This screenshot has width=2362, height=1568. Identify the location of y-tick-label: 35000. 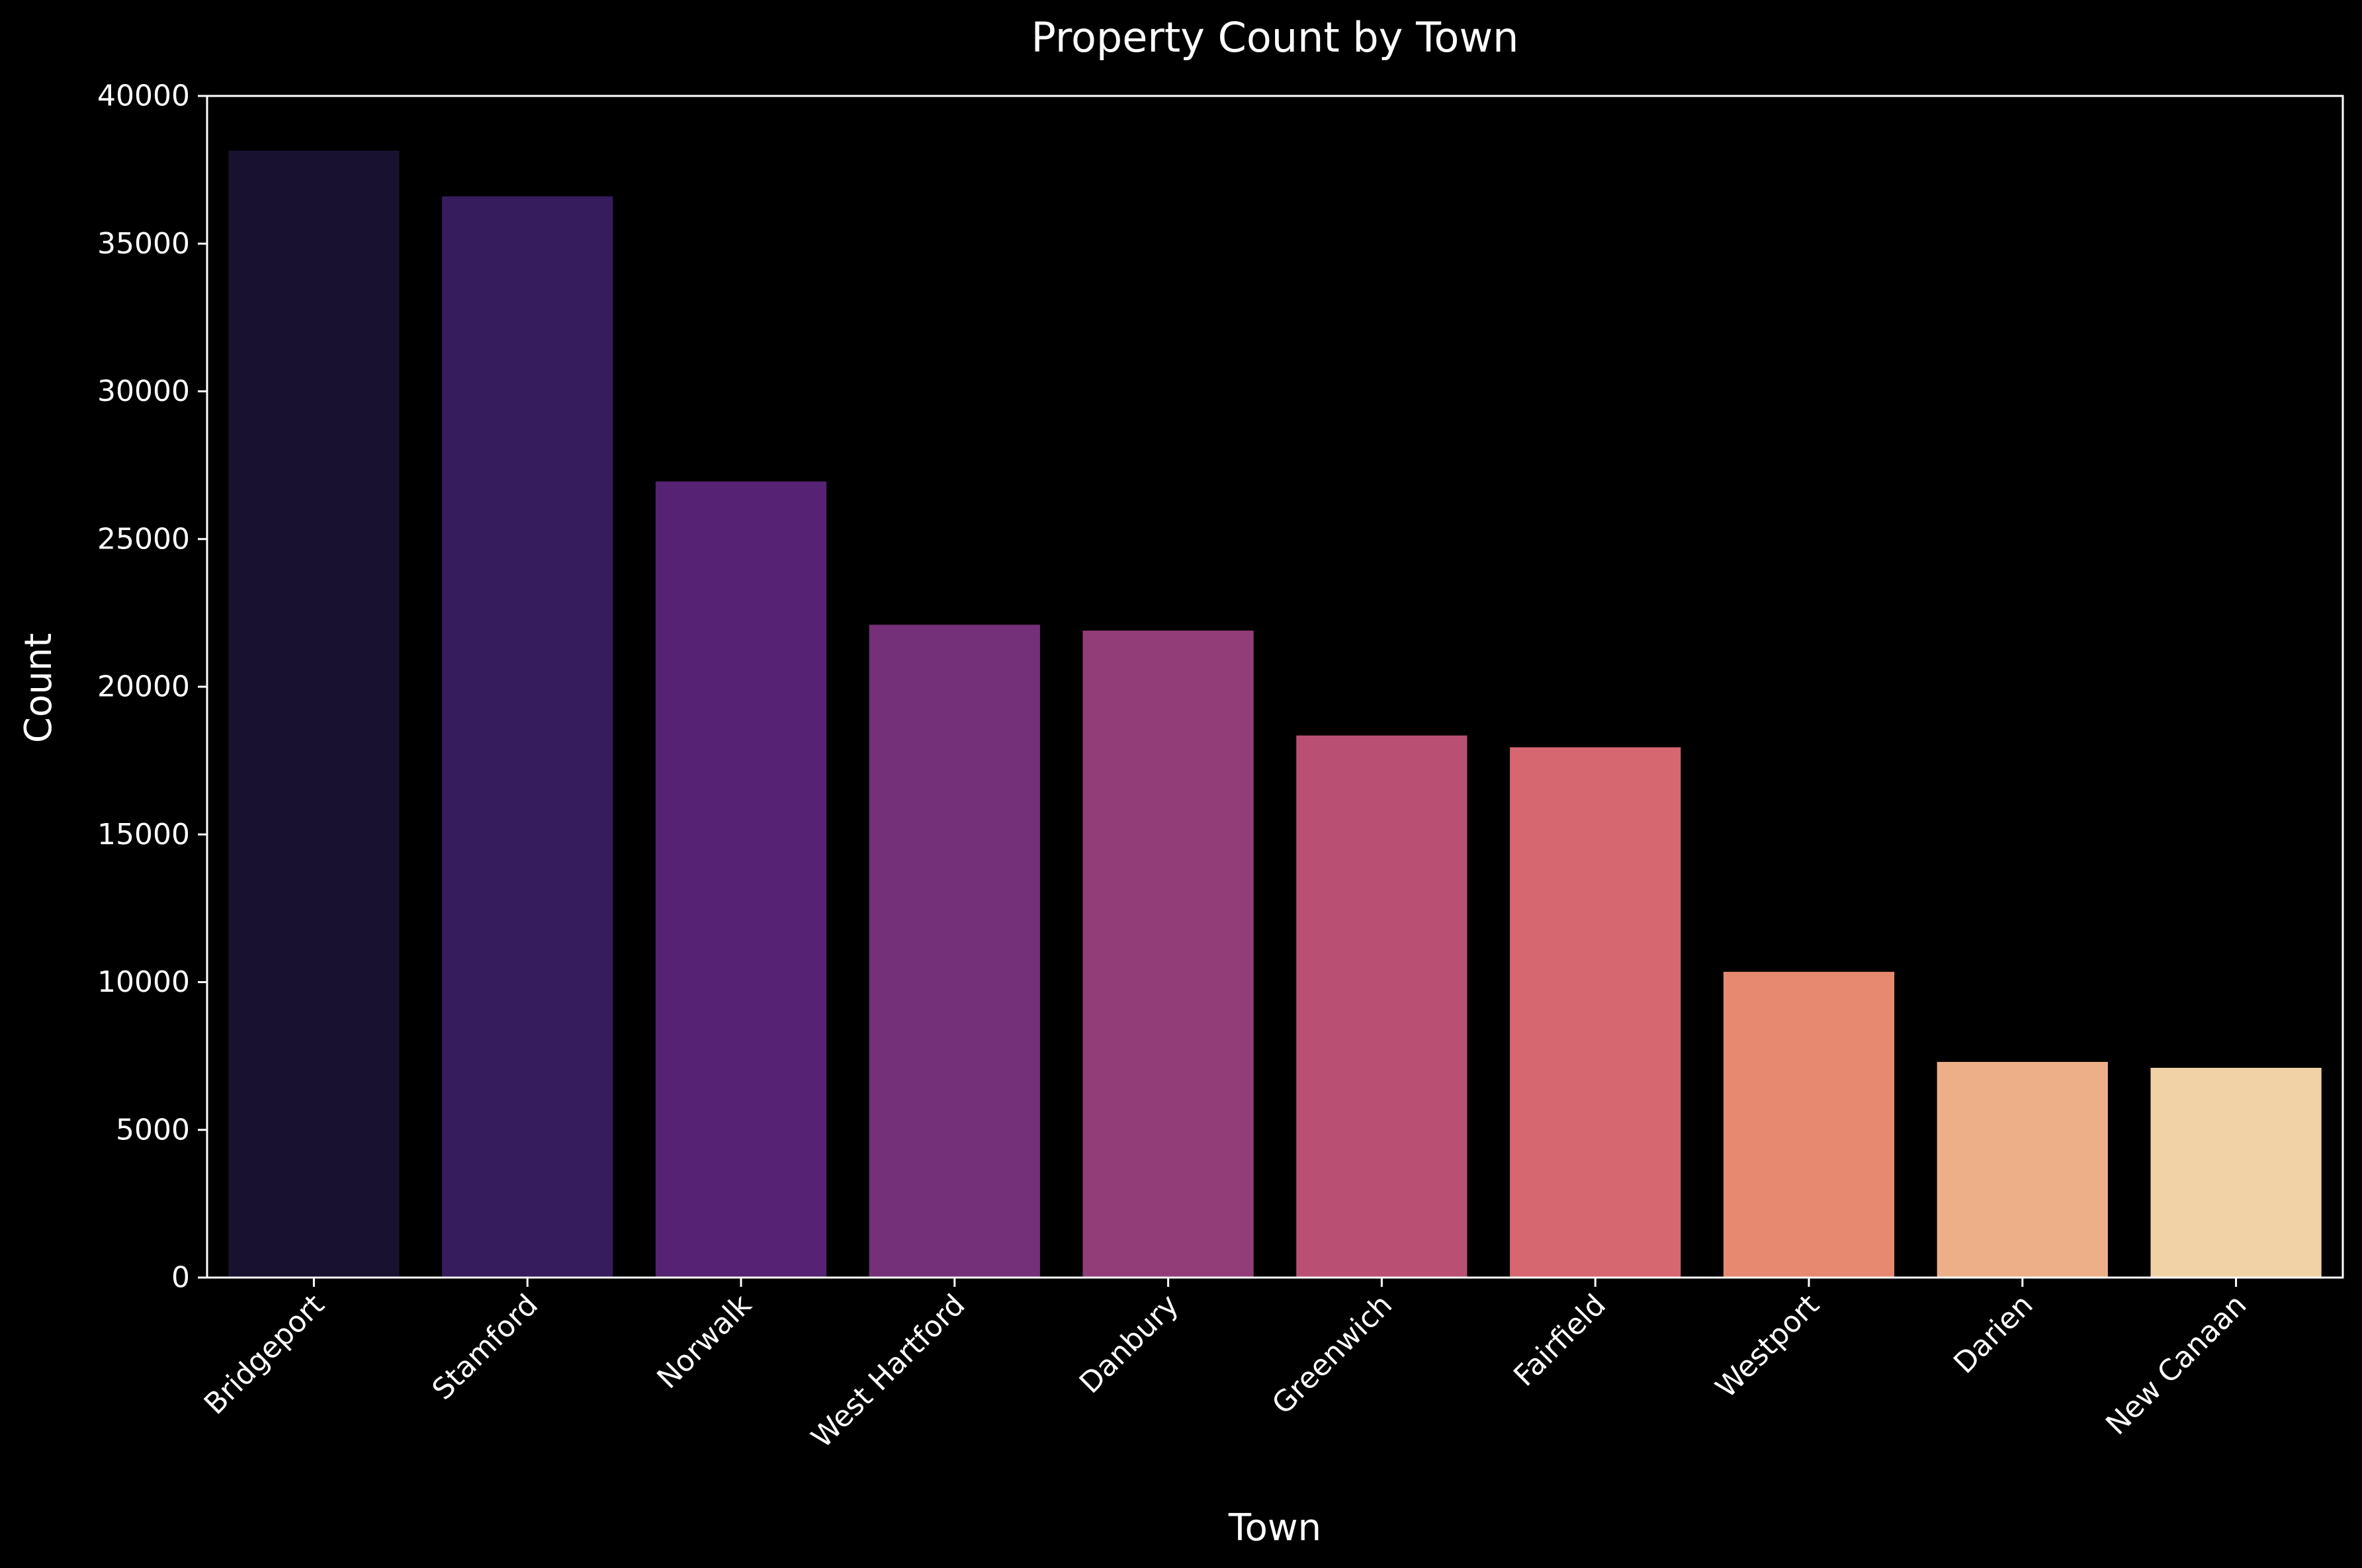
(143, 244).